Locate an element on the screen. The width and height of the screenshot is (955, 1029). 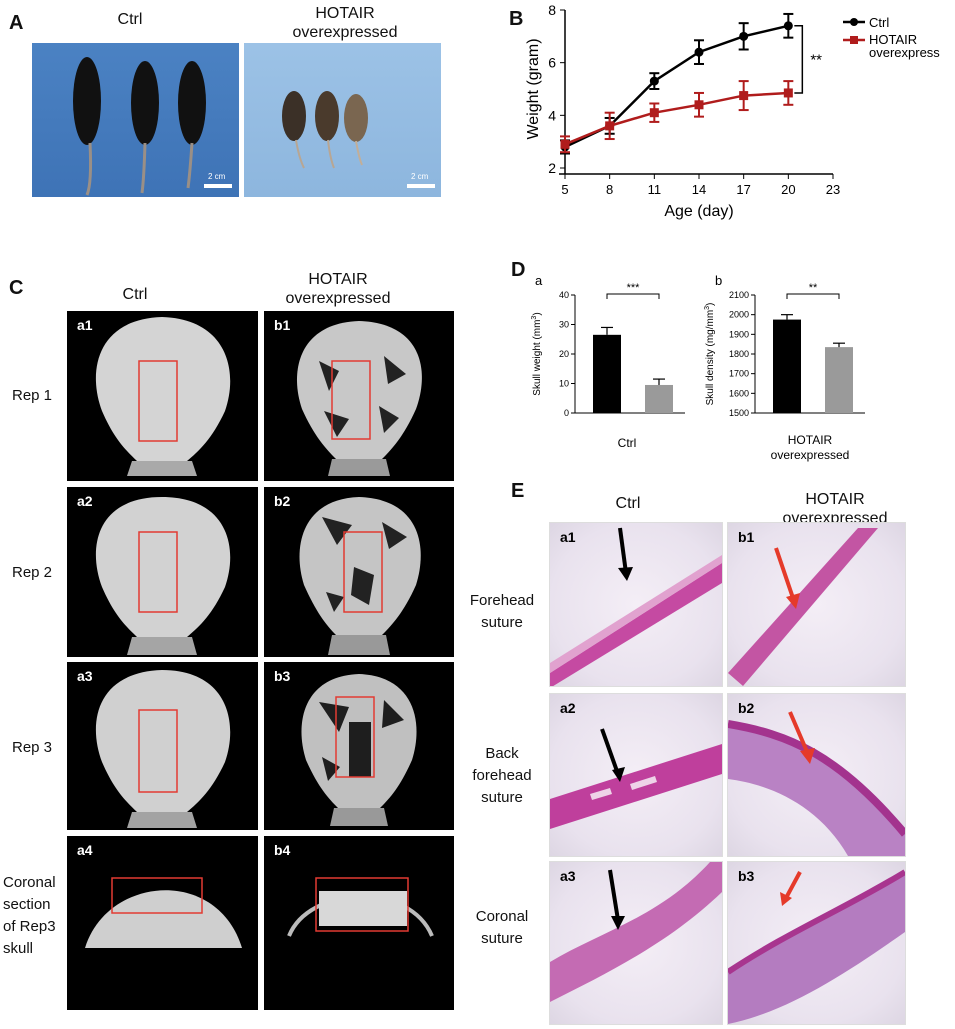
y-axis-title: Skull density (mg/mm3) is located at coordinates (710, 354).